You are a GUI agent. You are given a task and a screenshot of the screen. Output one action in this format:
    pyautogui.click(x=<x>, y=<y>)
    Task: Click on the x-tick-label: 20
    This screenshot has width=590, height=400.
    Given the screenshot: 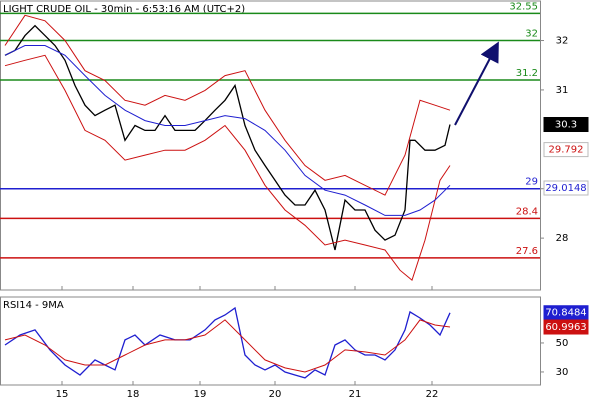 What is the action you would take?
    pyautogui.click(x=275, y=394)
    